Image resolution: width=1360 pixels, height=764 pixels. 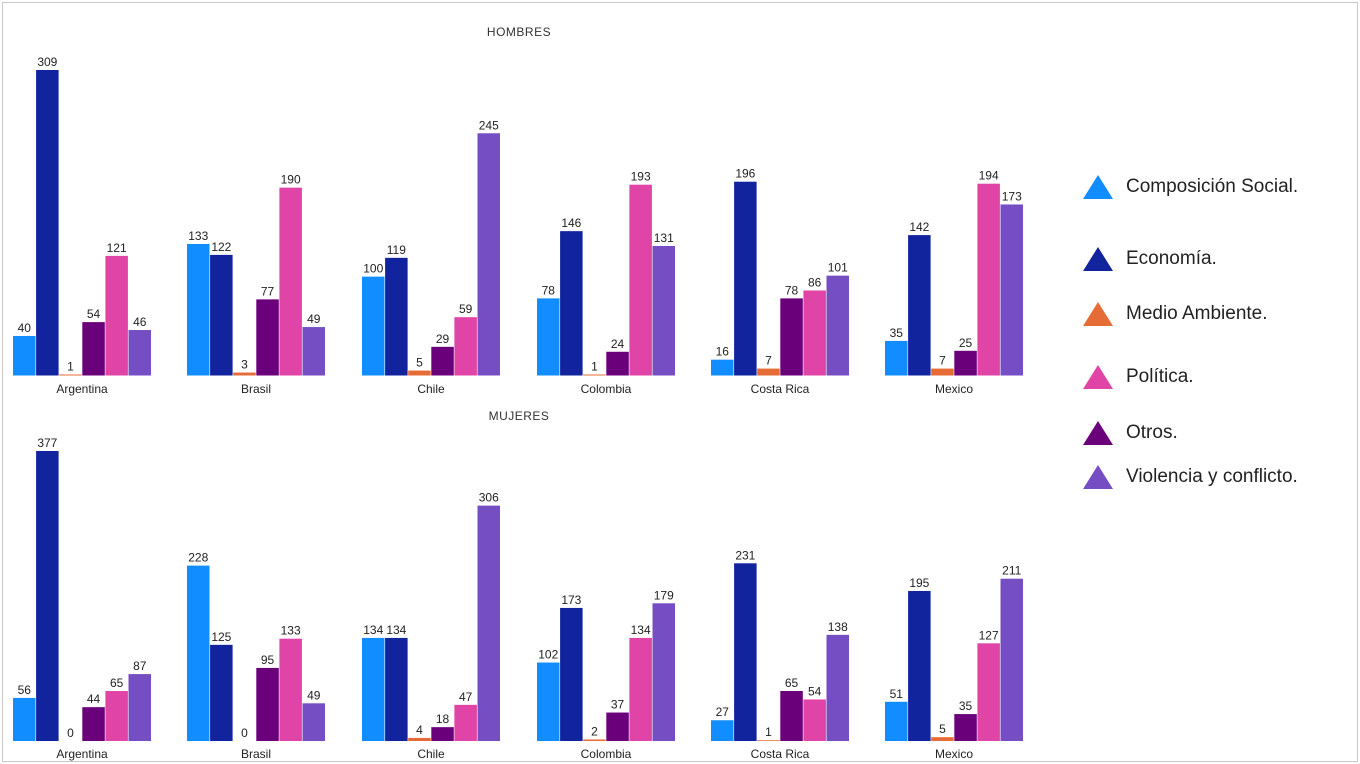 I want to click on bar-mujeres-argentina-economia, so click(x=47, y=596).